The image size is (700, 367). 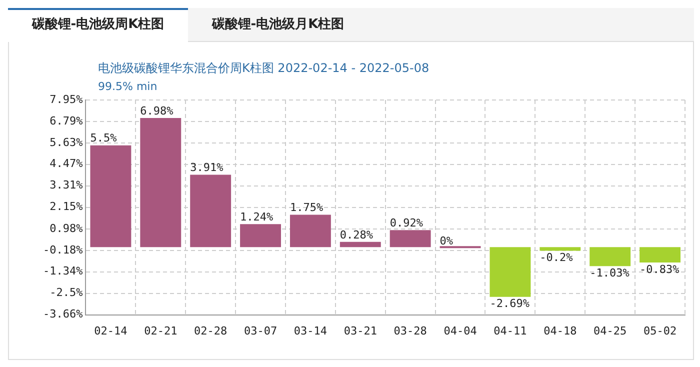 I want to click on data-label: 1.24%, so click(x=257, y=217).